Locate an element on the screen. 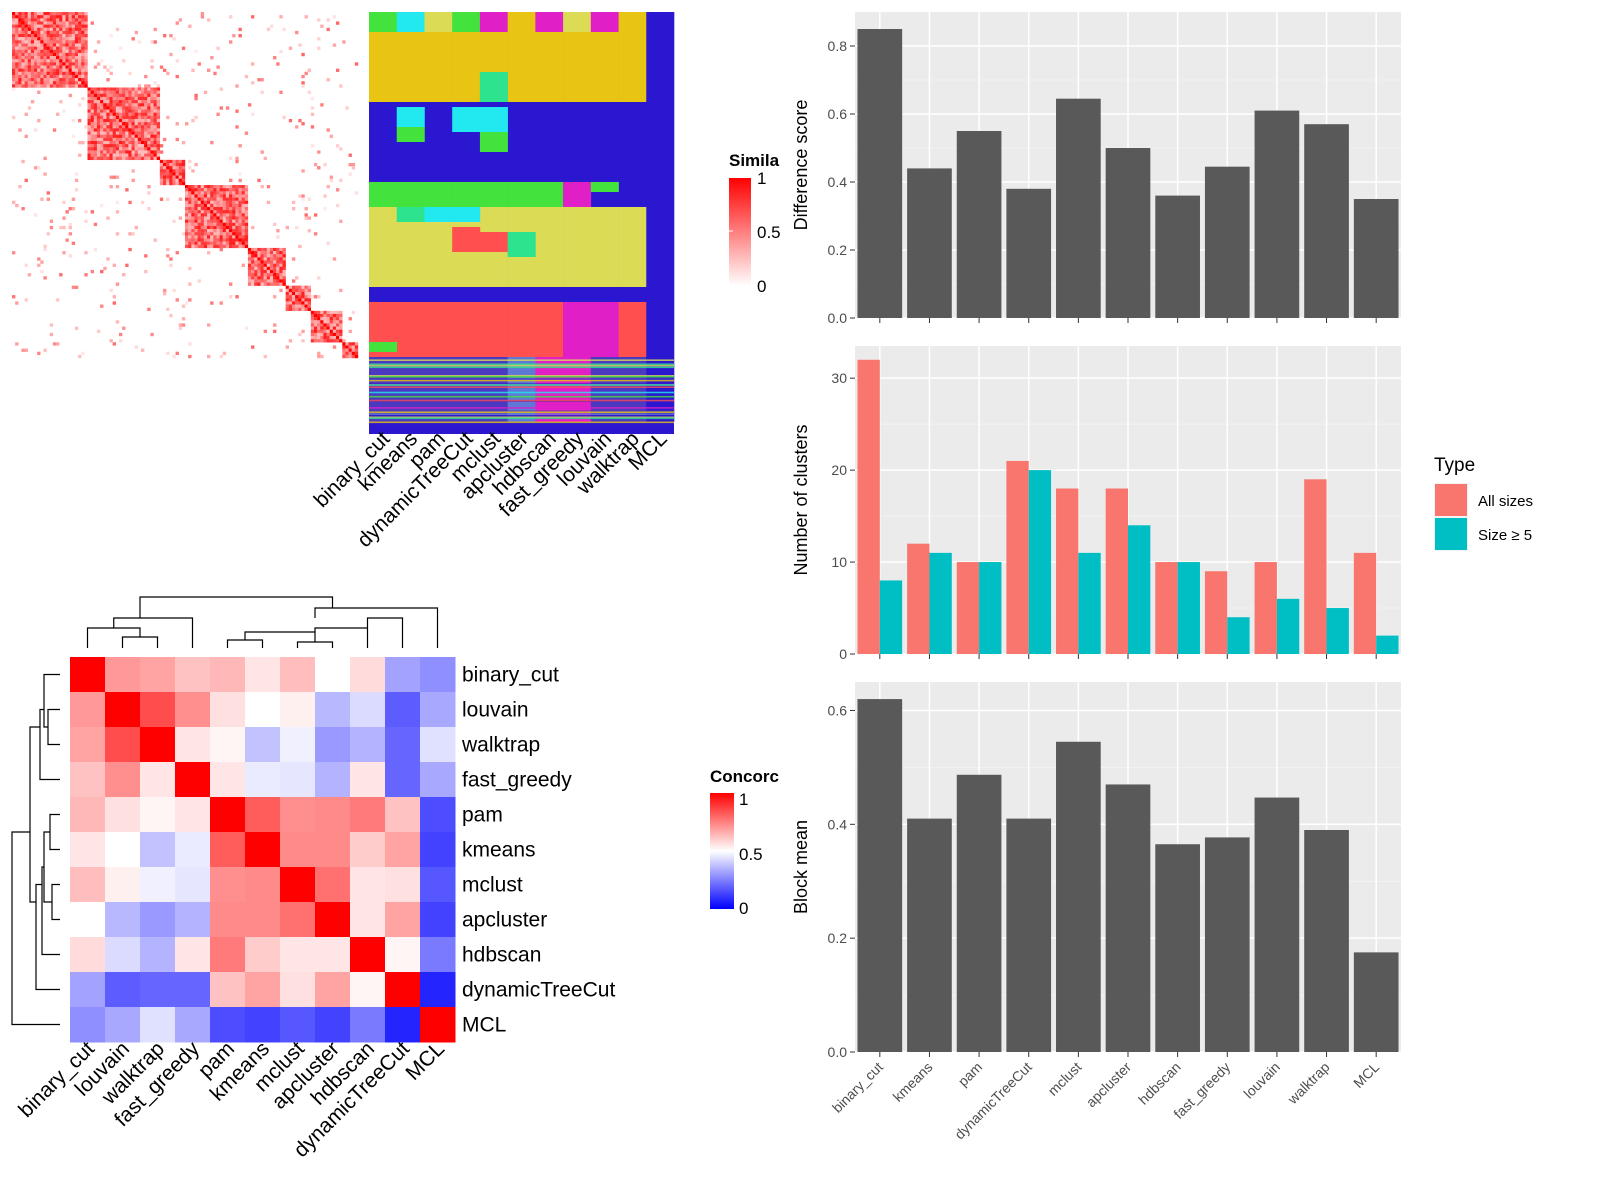  y-tick-label: 10 is located at coordinates (839, 562).